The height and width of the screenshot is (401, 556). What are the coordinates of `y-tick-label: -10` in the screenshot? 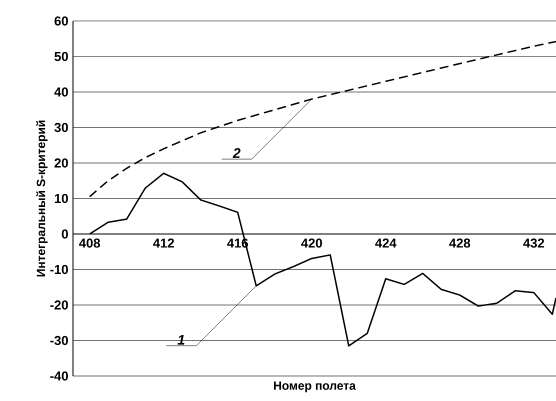 It's located at (59, 269).